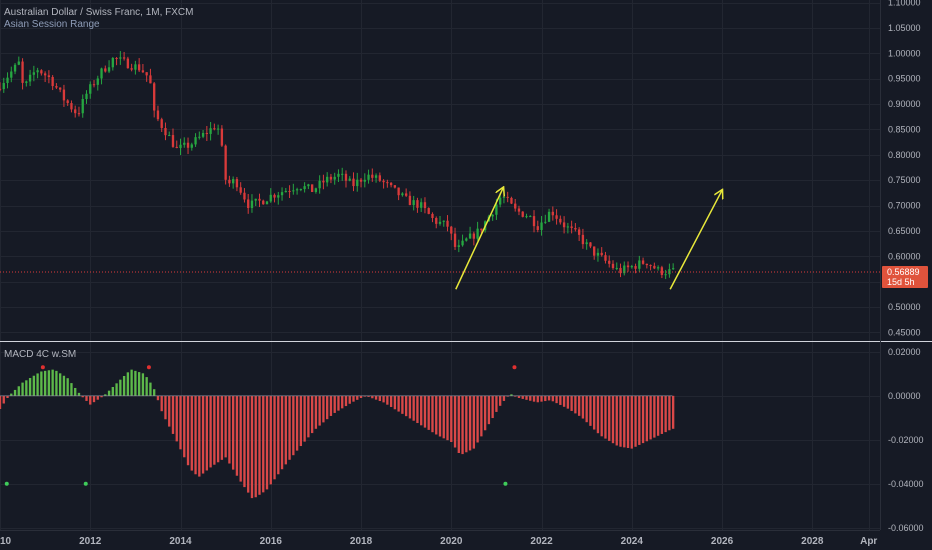 The height and width of the screenshot is (550, 932). Describe the element at coordinates (905, 277) in the screenshot. I see `last-price-badge-bg` at that location.